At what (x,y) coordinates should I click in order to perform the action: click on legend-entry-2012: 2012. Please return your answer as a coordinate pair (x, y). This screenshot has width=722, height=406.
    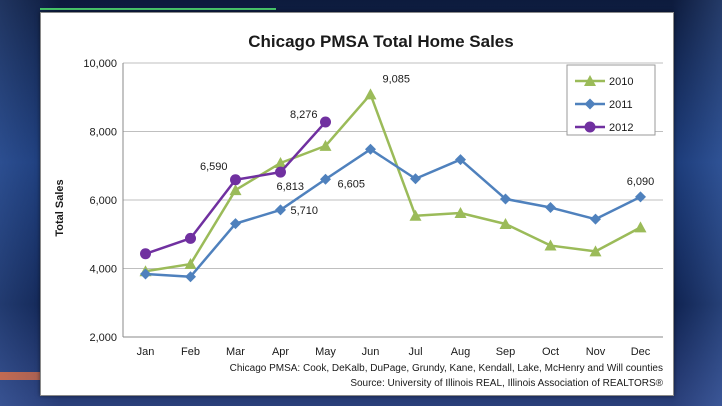
    Looking at the image, I should click on (604, 127).